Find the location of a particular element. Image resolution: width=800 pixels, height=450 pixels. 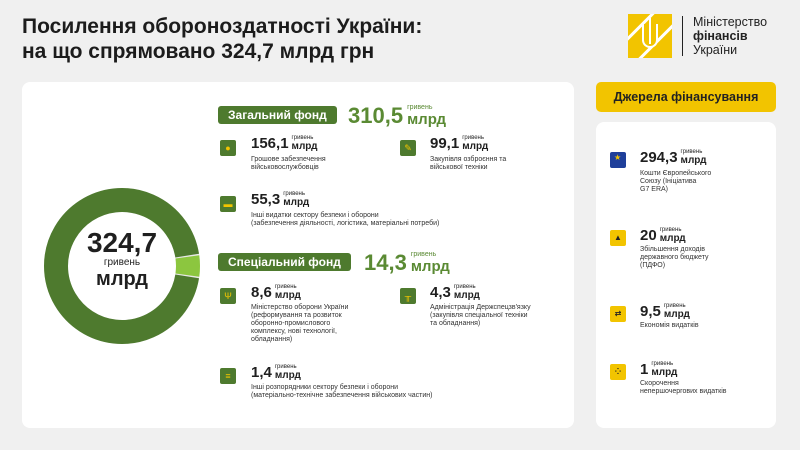

general-fund-badge: Загальний фонд is located at coordinates (277, 115).